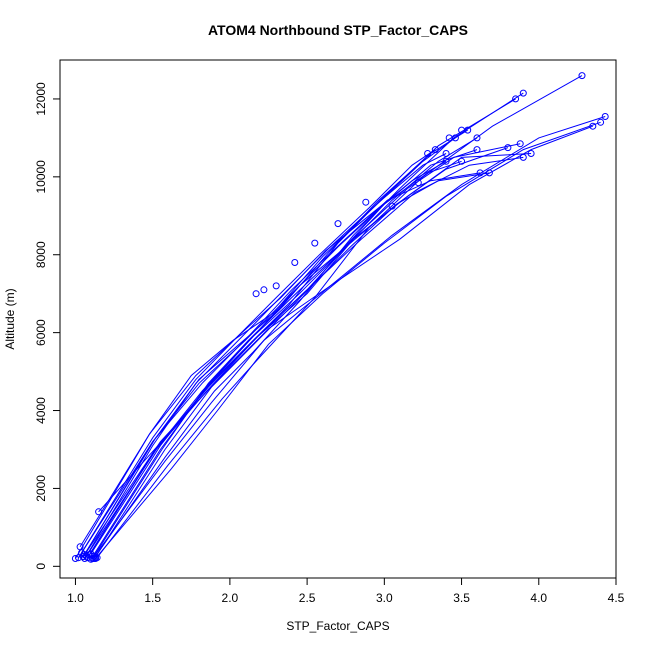 Image resolution: width=650 pixels, height=650 pixels. I want to click on x-axis-label: STP_Factor_CAPS, so click(337, 626).